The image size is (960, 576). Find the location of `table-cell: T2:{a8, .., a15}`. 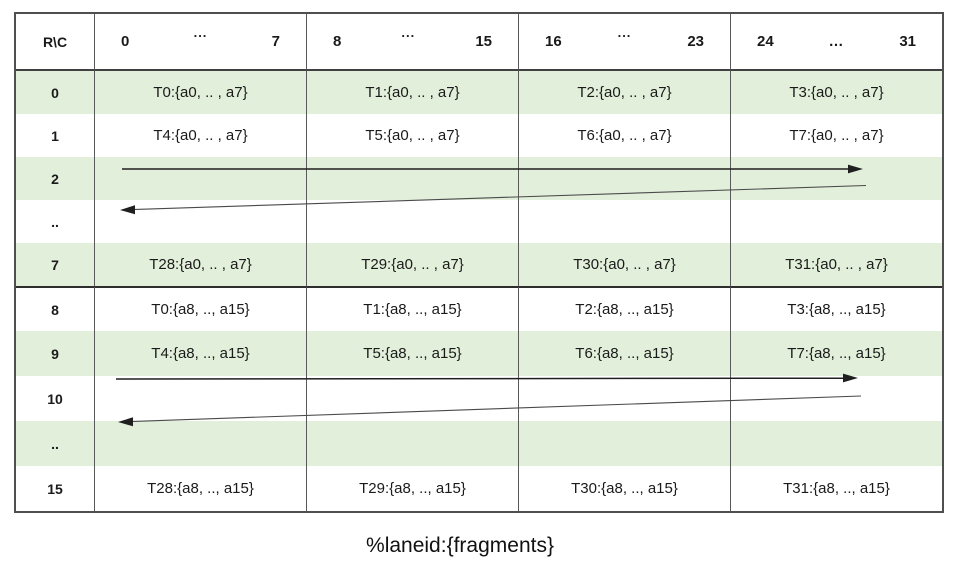

table-cell: T2:{a8, .., a15} is located at coordinates (624, 308).